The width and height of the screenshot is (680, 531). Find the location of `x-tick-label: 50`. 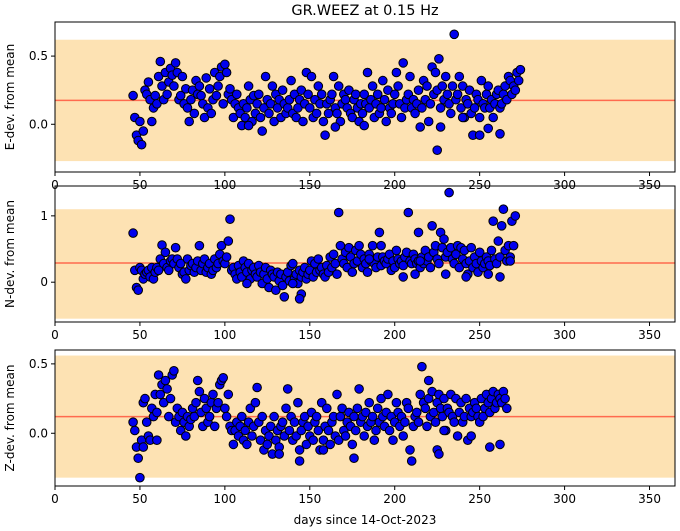

x-tick-label: 50 is located at coordinates (139, 335).